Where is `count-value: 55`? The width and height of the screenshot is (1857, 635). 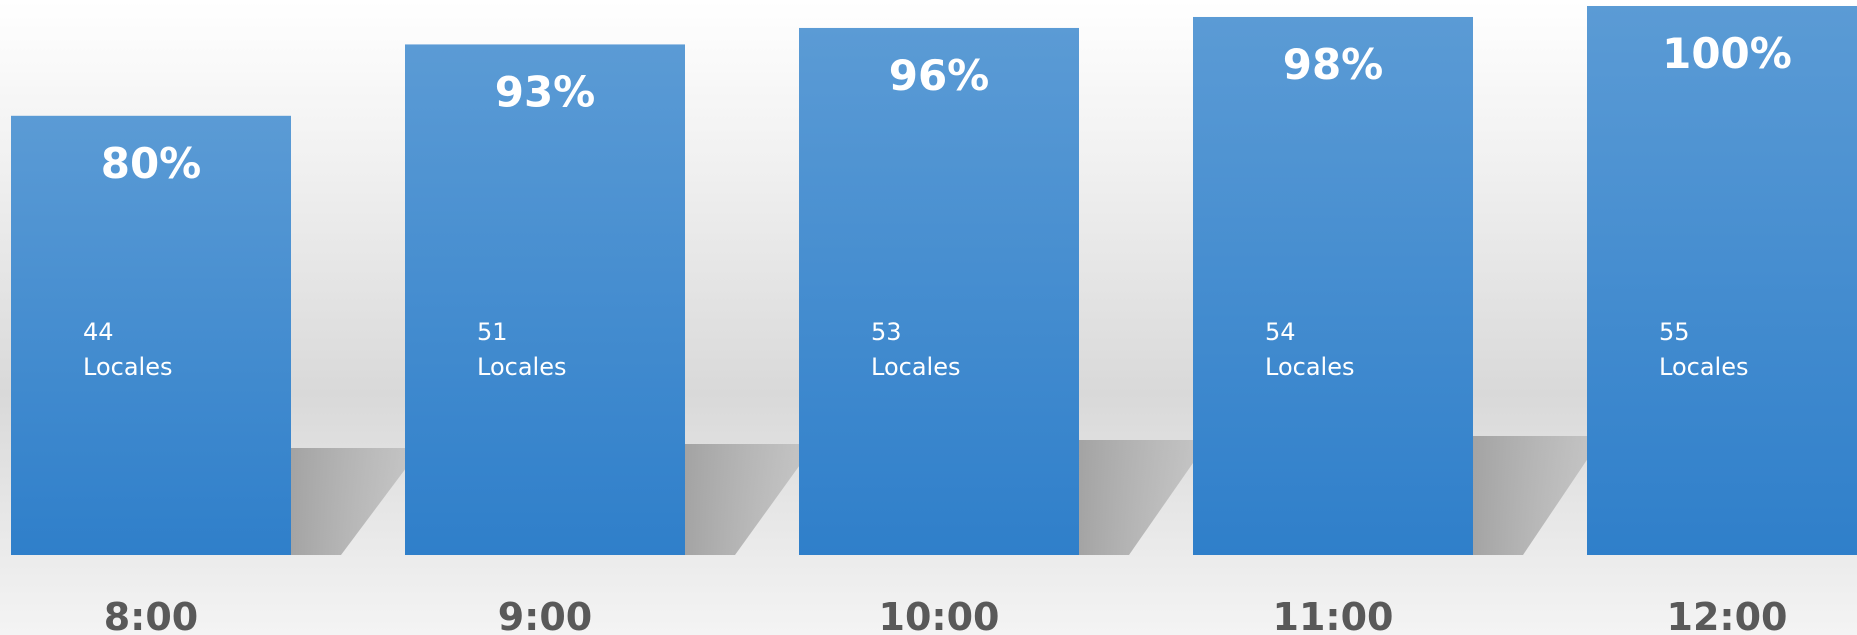
count-value: 55 is located at coordinates (1674, 332).